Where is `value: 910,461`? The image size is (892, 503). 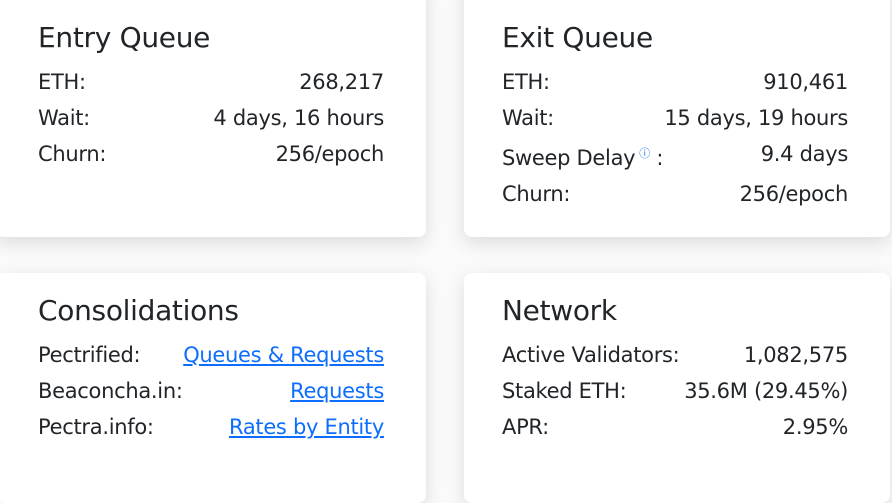 value: 910,461 is located at coordinates (805, 82).